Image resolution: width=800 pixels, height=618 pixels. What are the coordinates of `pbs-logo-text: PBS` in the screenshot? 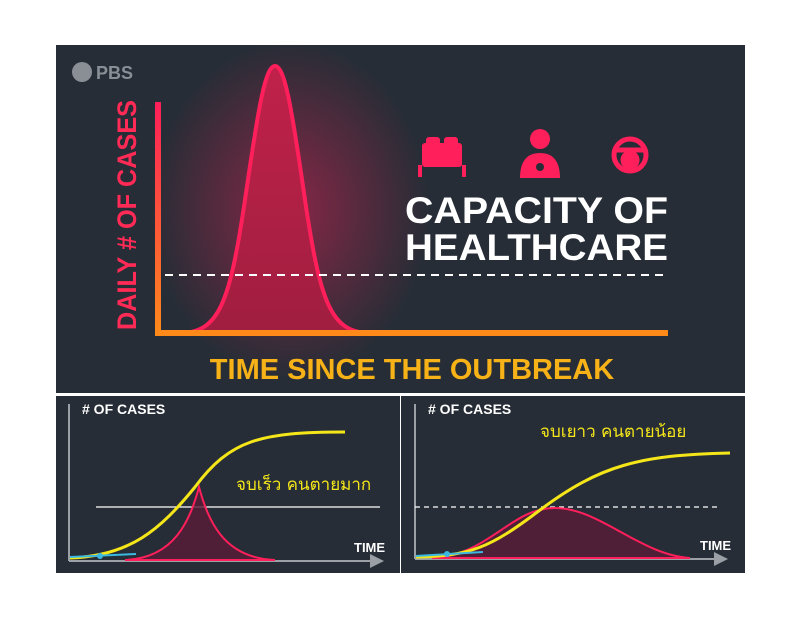 It's located at (114, 73).